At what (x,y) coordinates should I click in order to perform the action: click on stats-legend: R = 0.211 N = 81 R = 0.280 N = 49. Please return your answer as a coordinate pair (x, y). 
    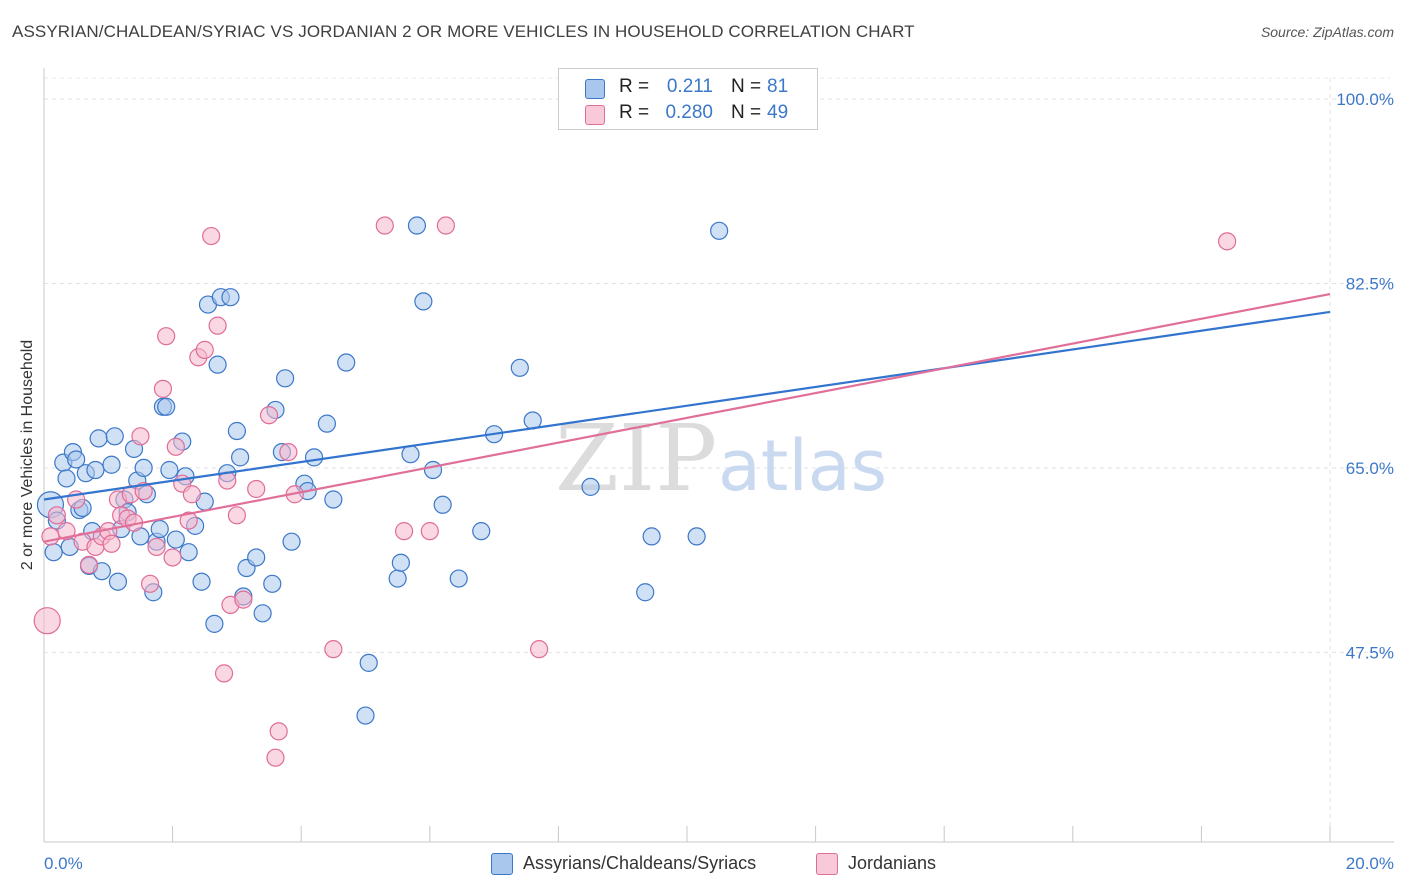
    Looking at the image, I should click on (688, 99).